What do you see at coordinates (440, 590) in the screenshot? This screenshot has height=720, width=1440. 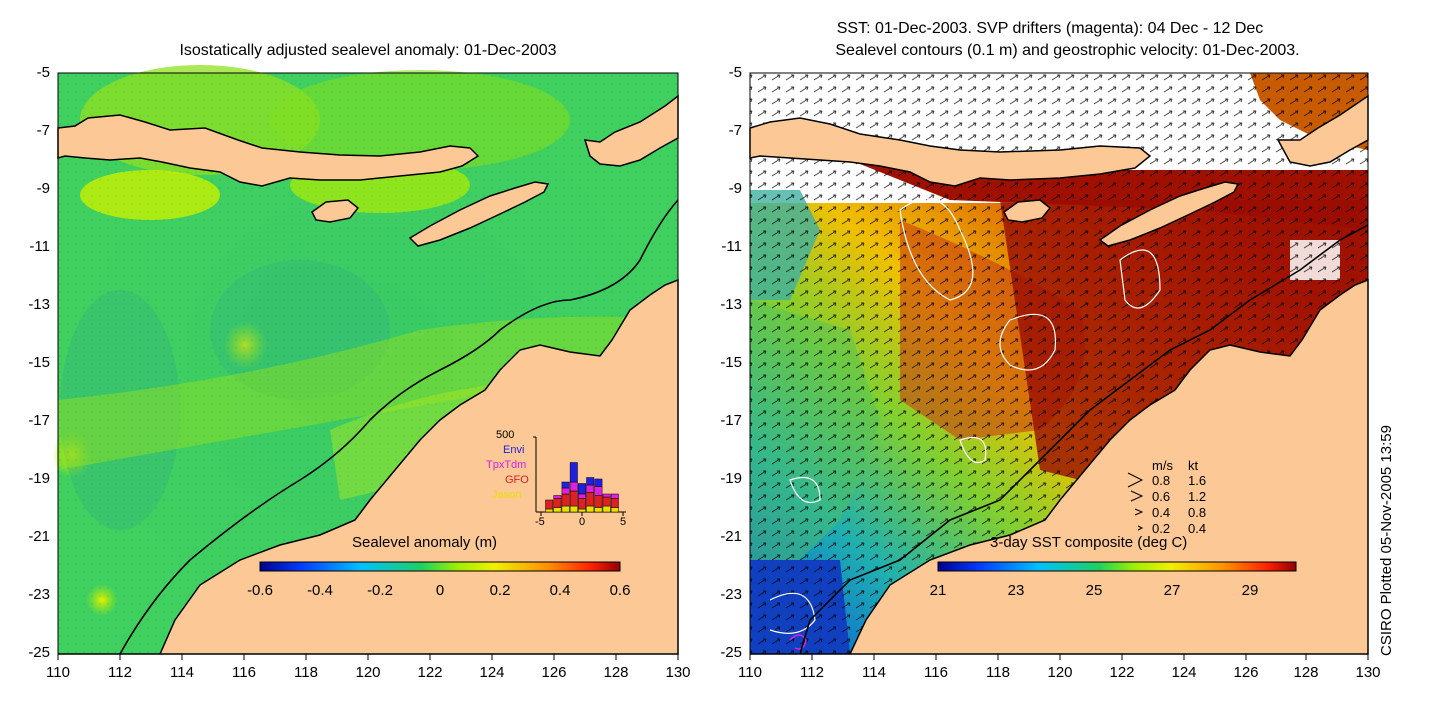 I see `colorbar-tick: 0` at bounding box center [440, 590].